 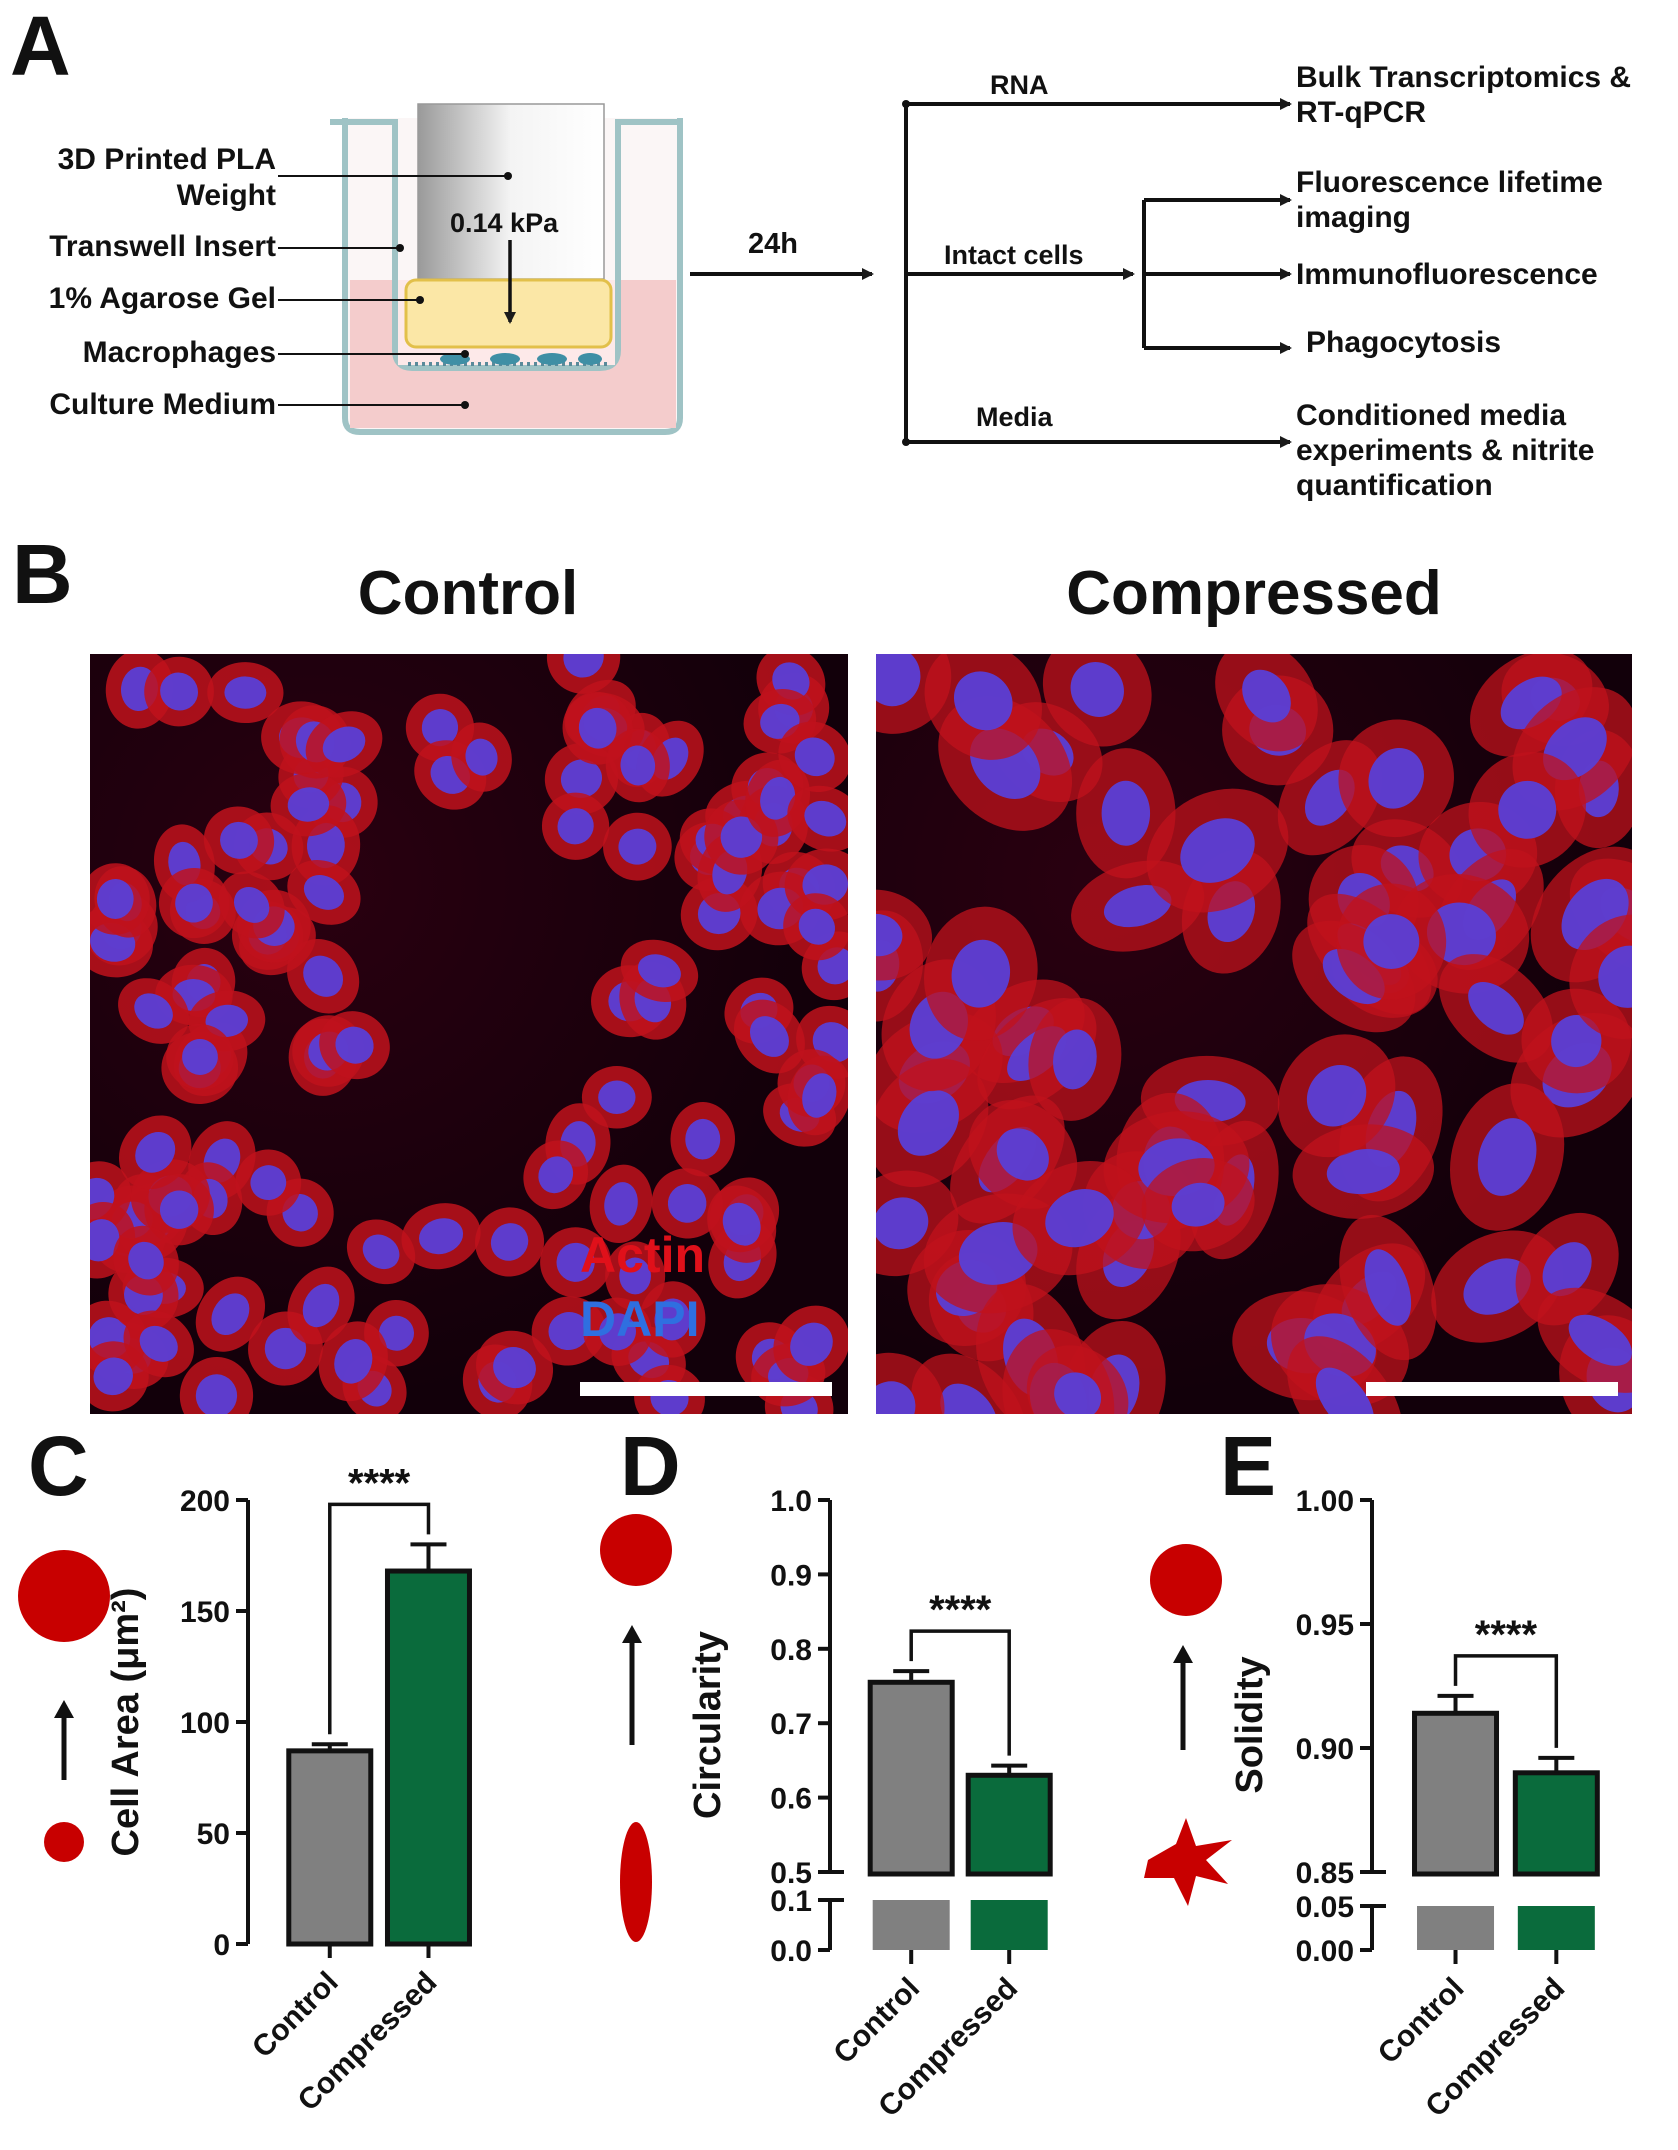 I want to click on y-tick-label: 0.6, so click(x=791, y=1799).